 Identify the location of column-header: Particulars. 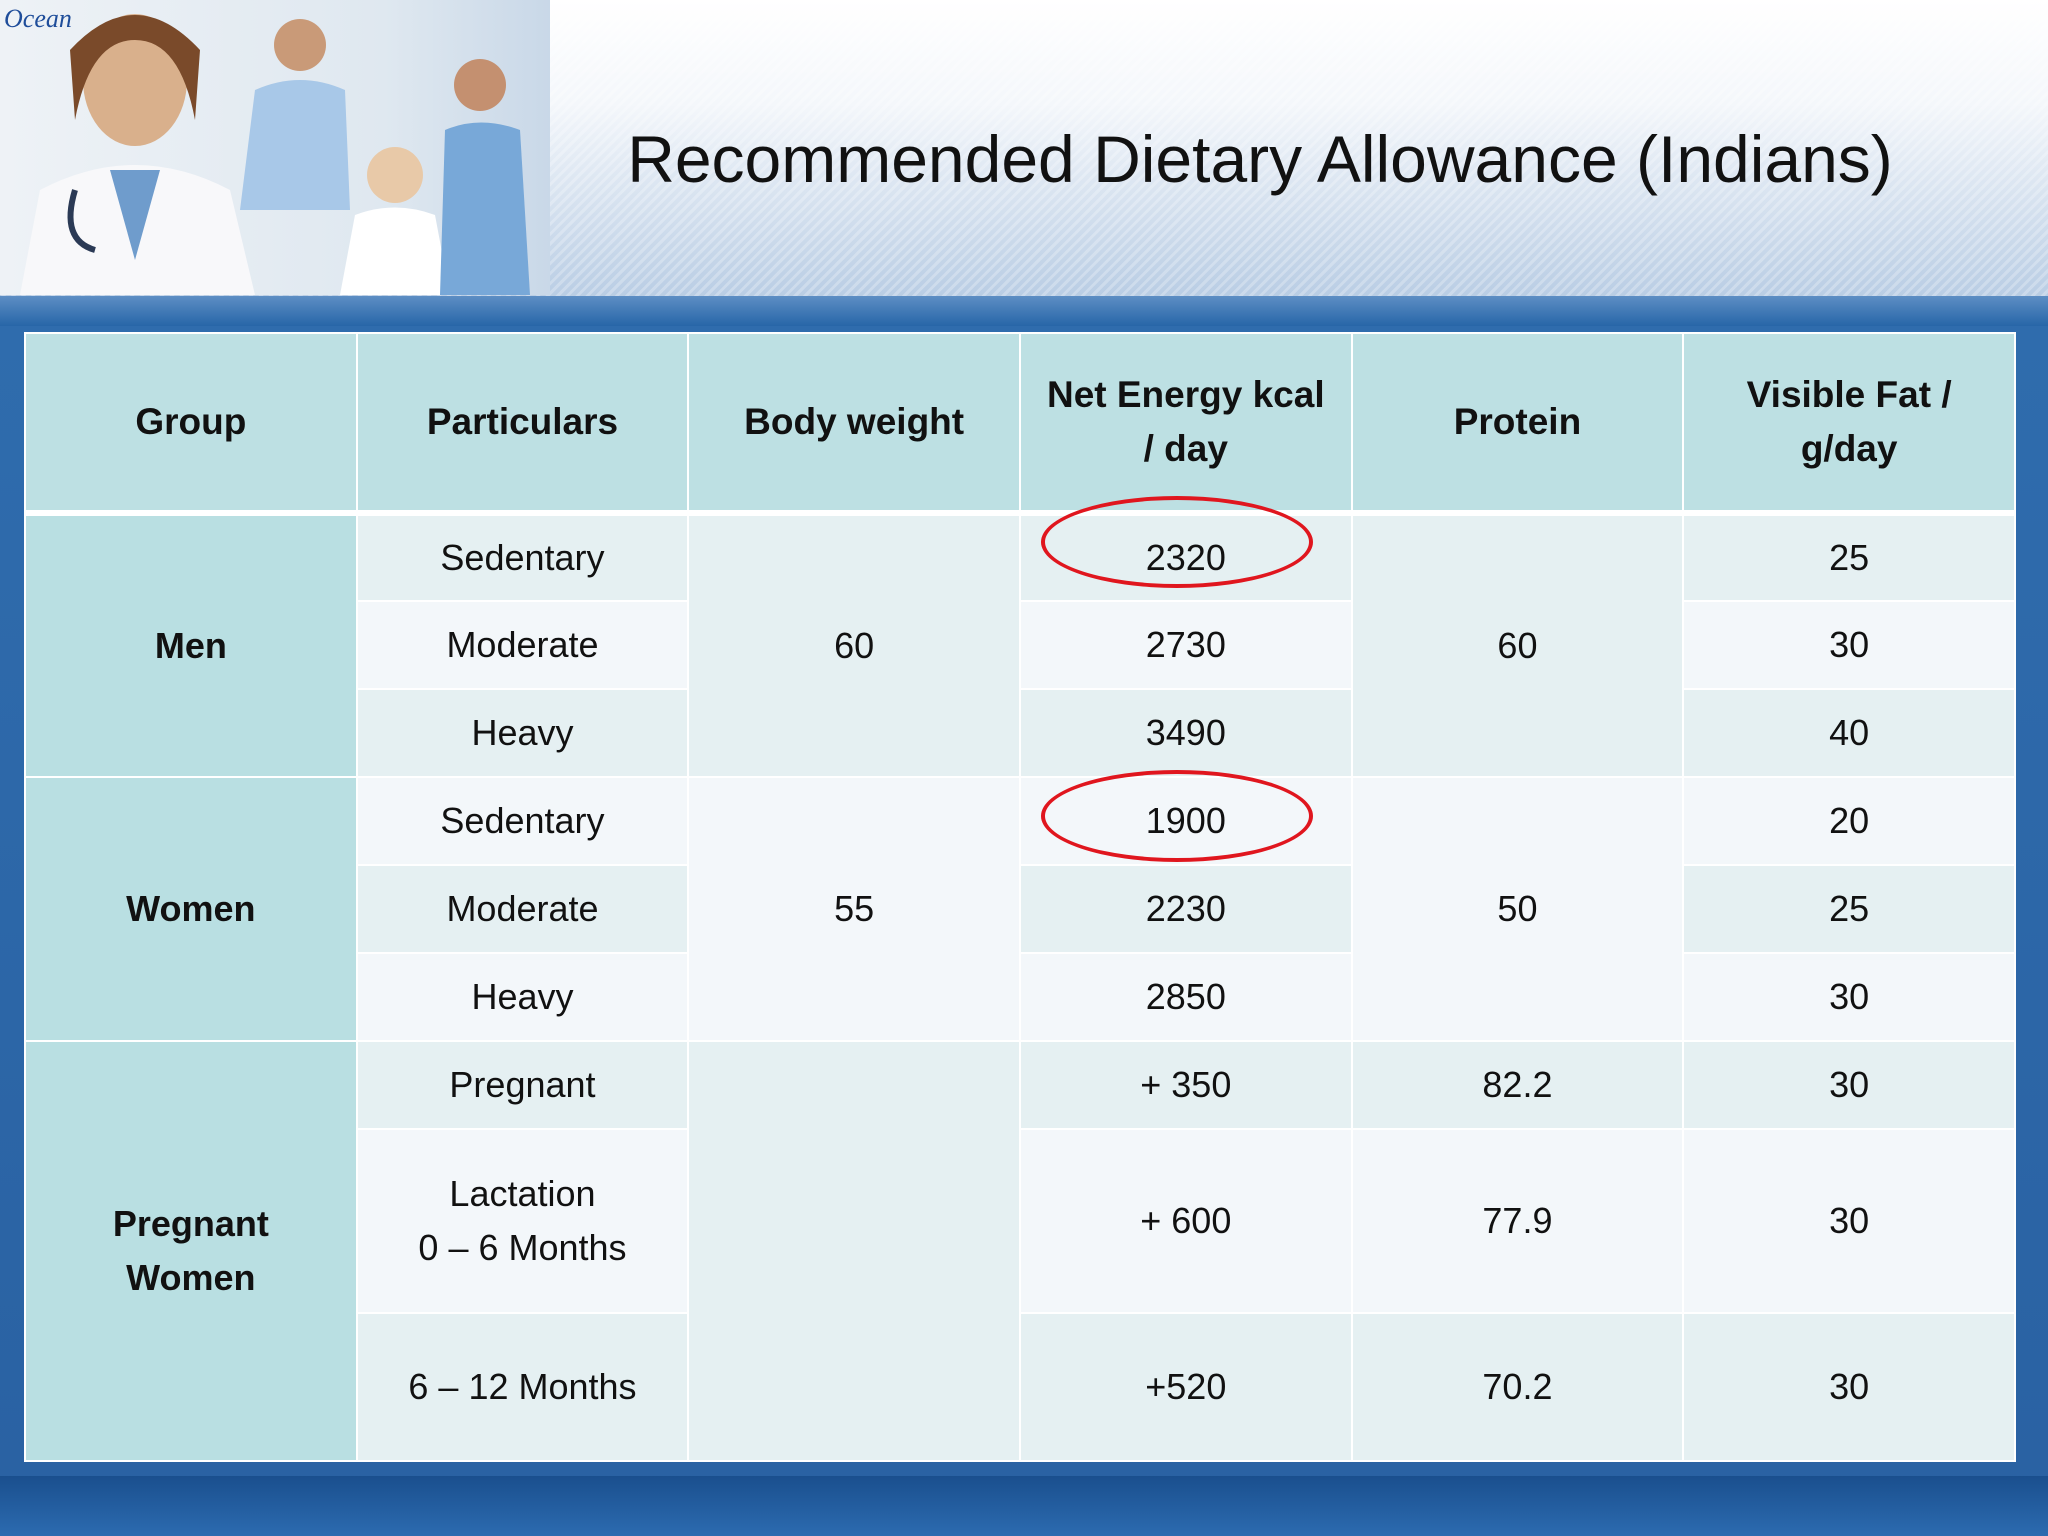
(522, 424).